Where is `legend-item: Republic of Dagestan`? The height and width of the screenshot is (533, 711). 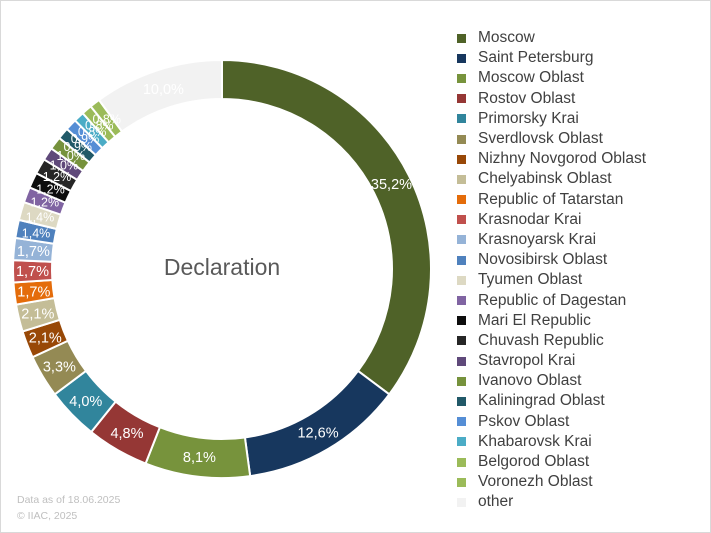
legend-item: Republic of Dagestan is located at coordinates (551, 300).